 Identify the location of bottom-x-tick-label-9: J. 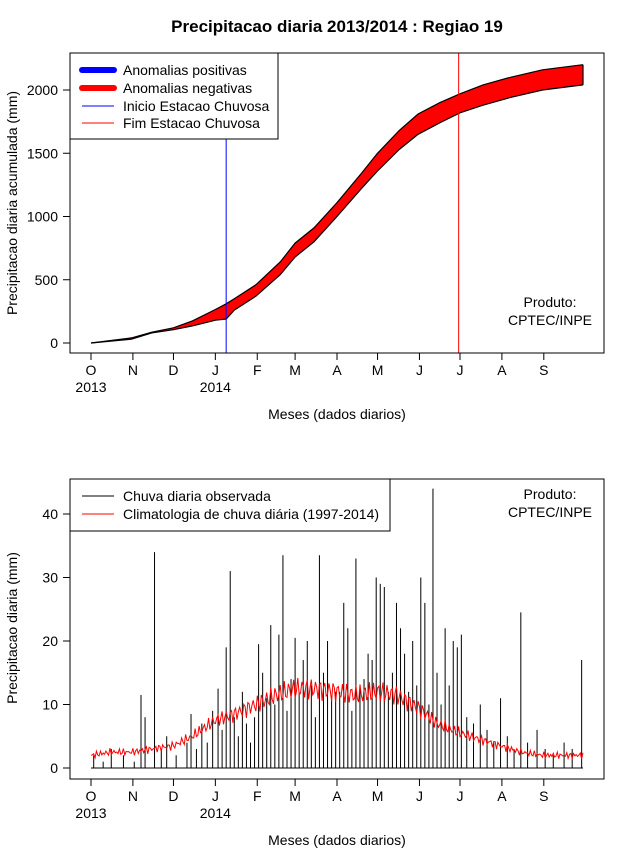
(460, 796).